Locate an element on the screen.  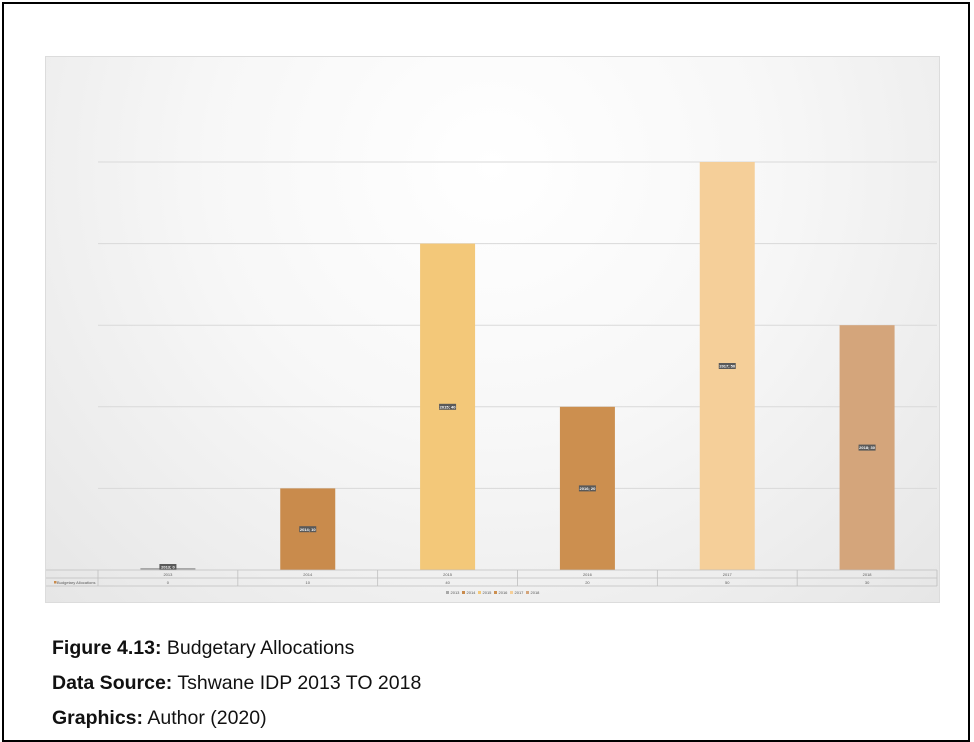
category-label: 2014 is located at coordinates (308, 574).